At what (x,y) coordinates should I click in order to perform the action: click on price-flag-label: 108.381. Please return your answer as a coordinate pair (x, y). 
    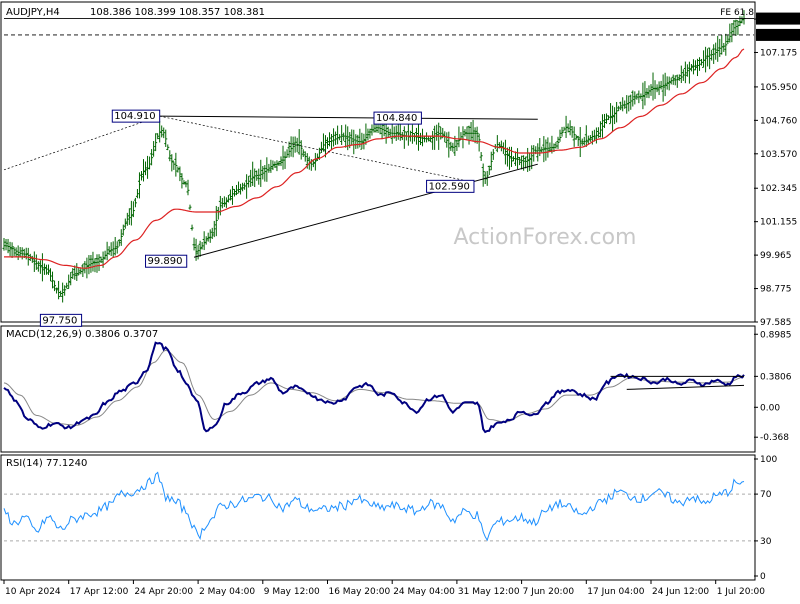
    Looking at the image, I should click on (778, 21).